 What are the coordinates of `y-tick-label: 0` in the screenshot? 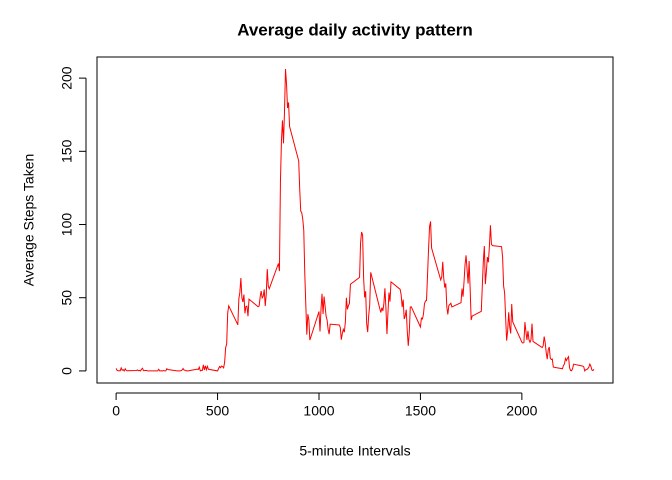 It's located at (67, 371).